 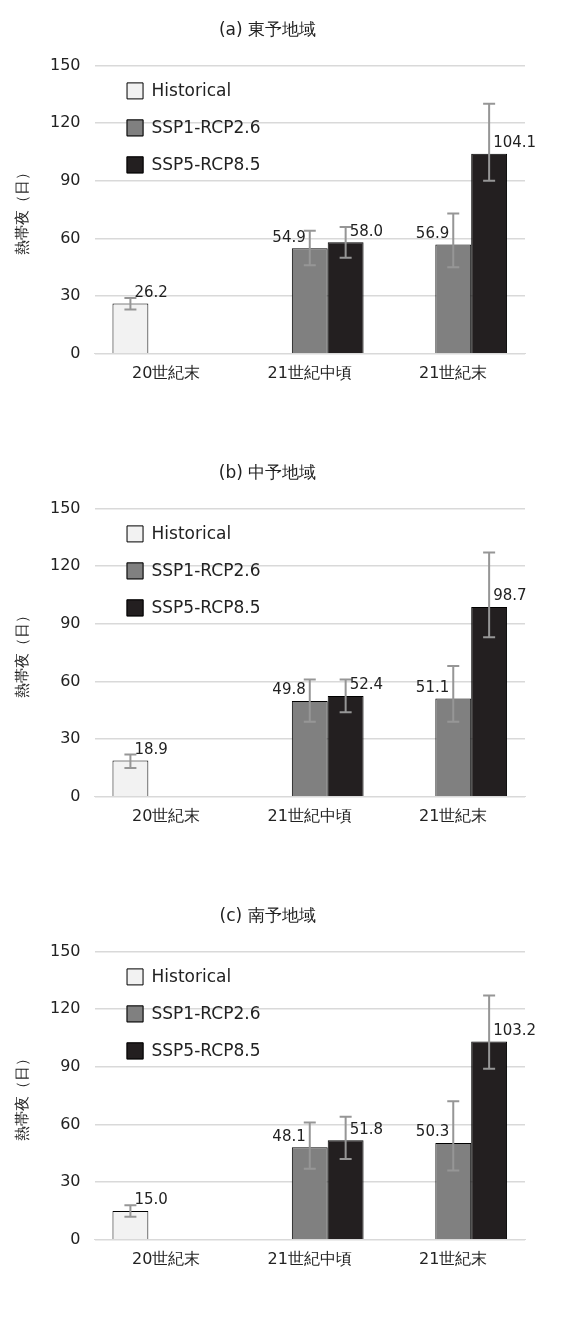 What do you see at coordinates (267, 471) in the screenshot?
I see `chart-title: (b) 中予地域` at bounding box center [267, 471].